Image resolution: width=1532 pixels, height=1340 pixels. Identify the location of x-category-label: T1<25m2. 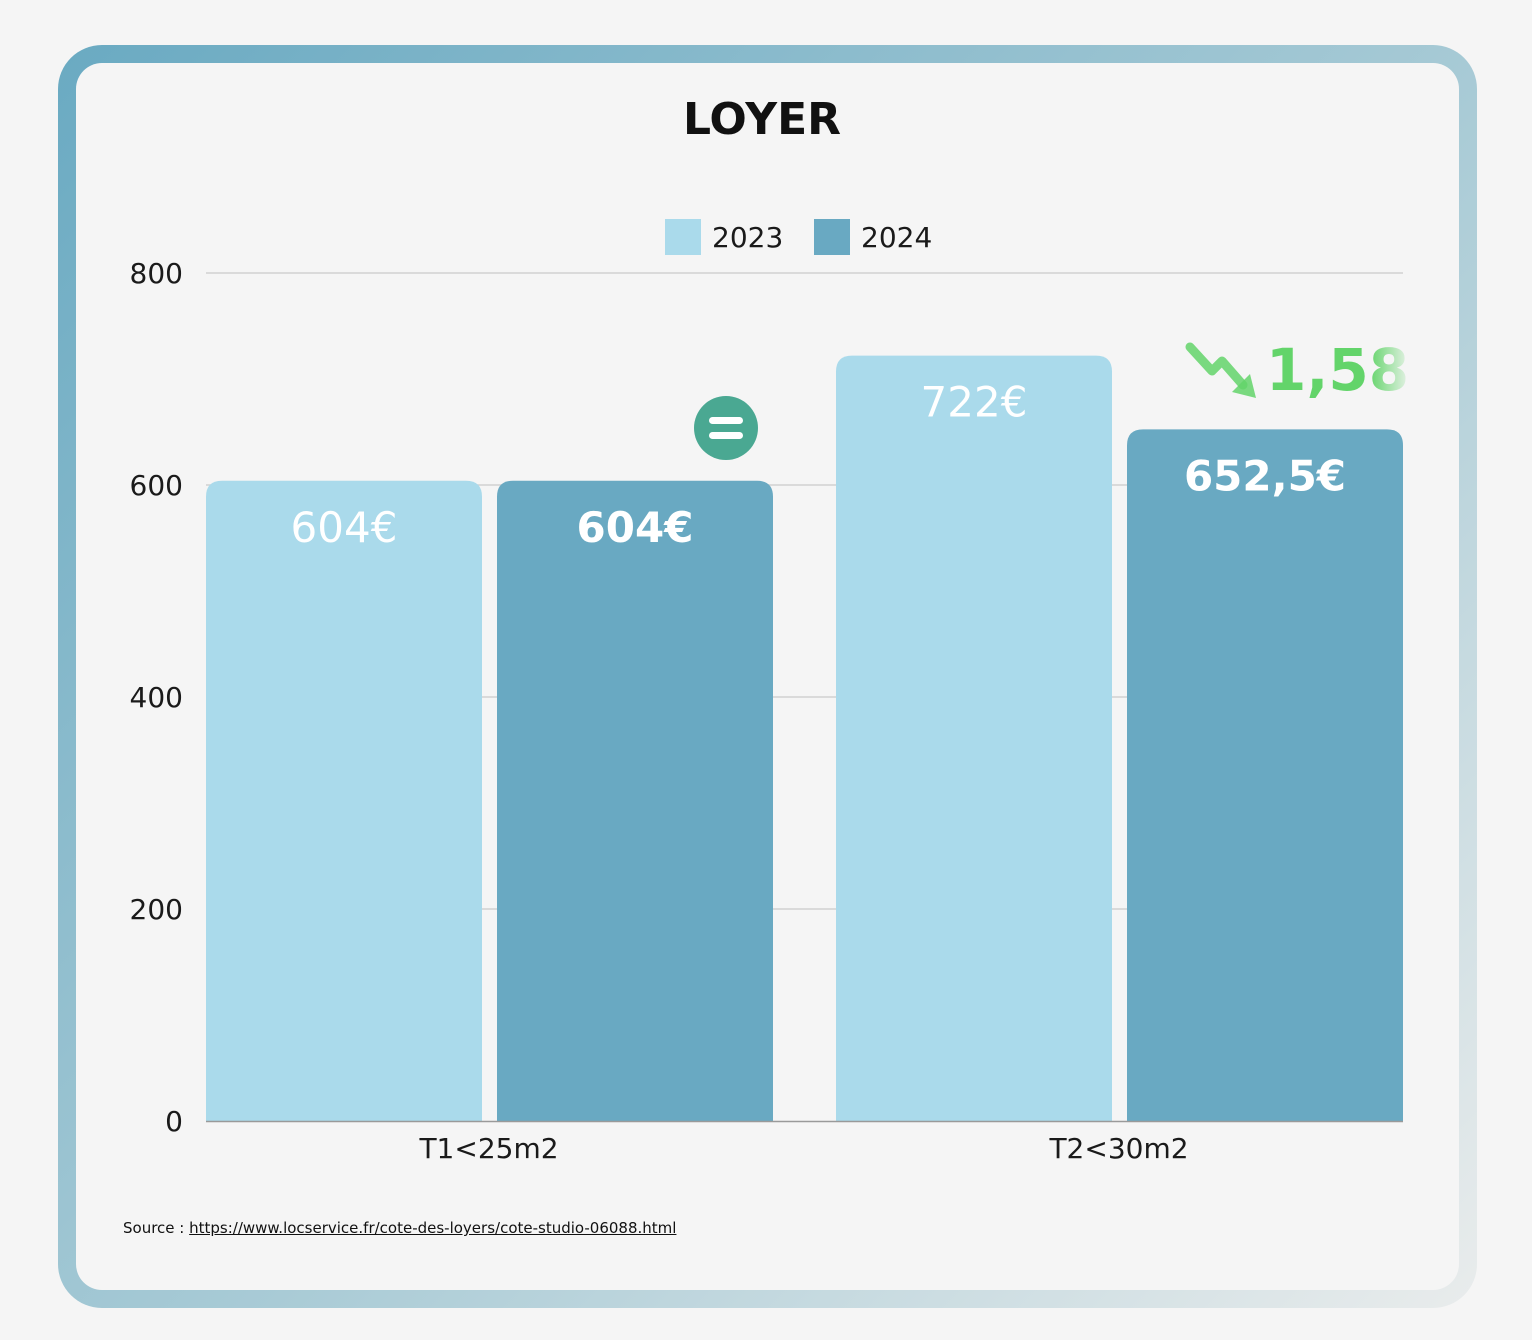
(488, 1148).